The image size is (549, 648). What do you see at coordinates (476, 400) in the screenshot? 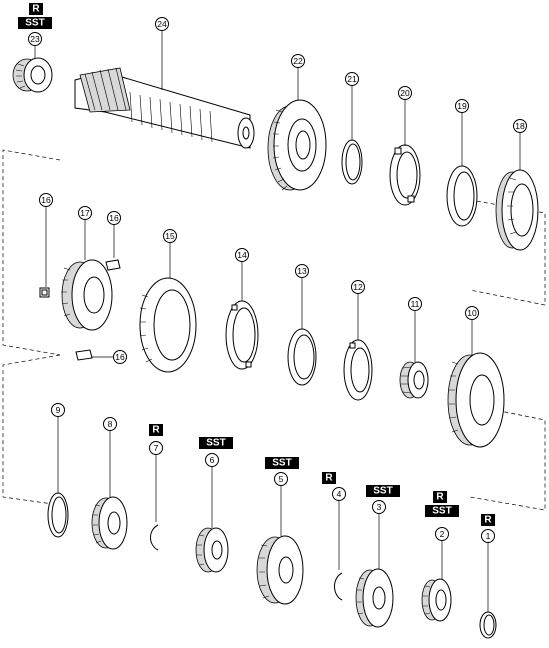
I see `part-10-gear` at bounding box center [476, 400].